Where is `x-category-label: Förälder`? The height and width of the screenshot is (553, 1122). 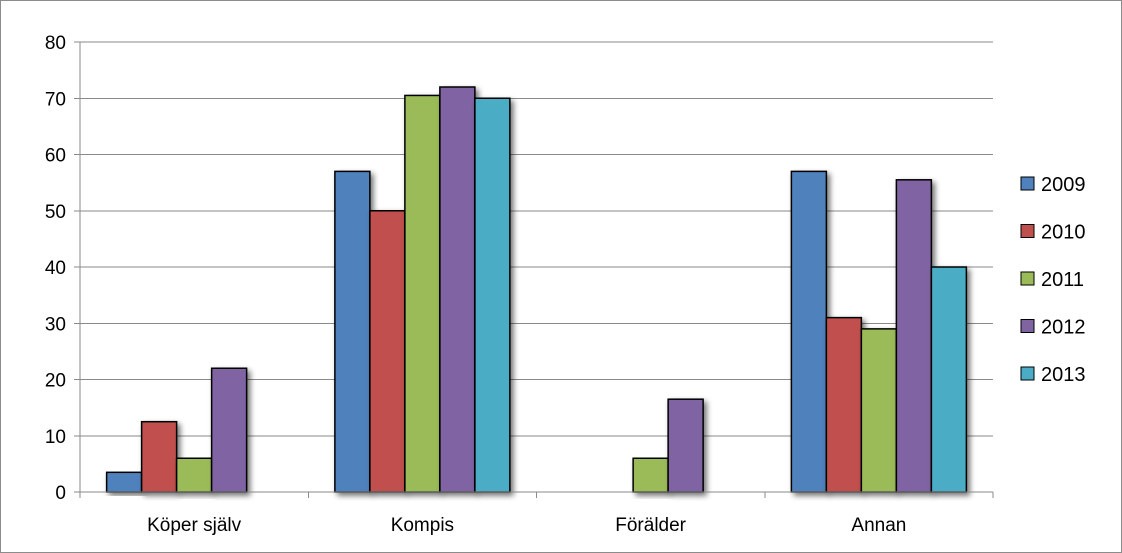 x-category-label: Förälder is located at coordinates (650, 525).